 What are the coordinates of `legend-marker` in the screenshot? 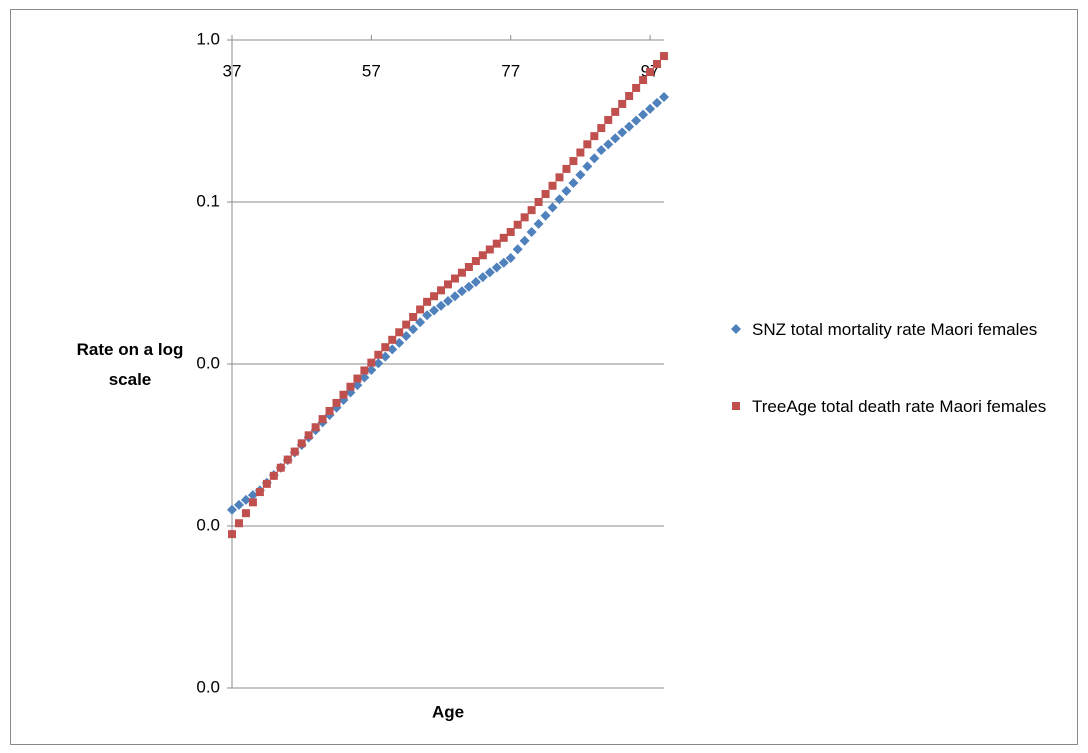 It's located at (736, 329).